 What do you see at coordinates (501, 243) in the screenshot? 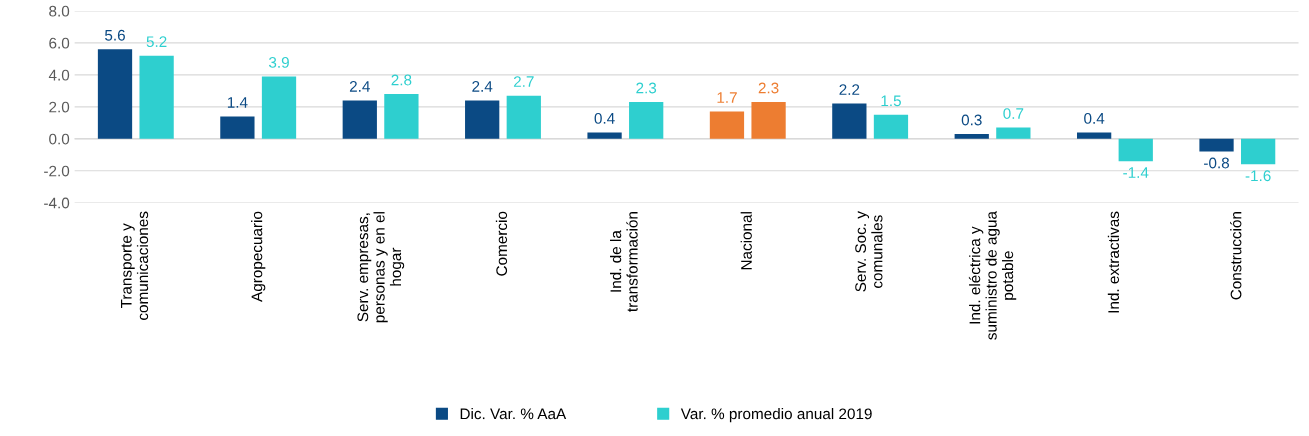
I see `x-tick-label: Comercio` at bounding box center [501, 243].